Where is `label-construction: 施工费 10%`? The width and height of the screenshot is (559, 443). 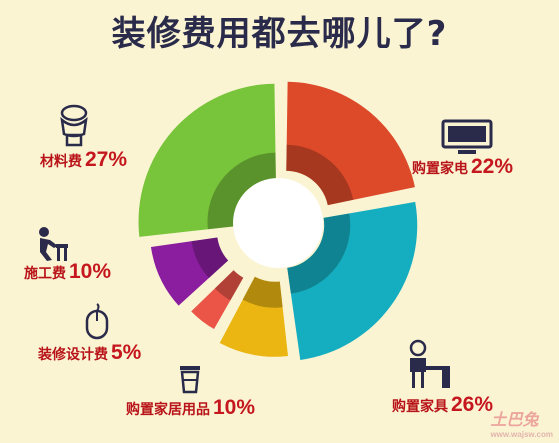
label-construction: 施工费 10% is located at coordinates (67, 272).